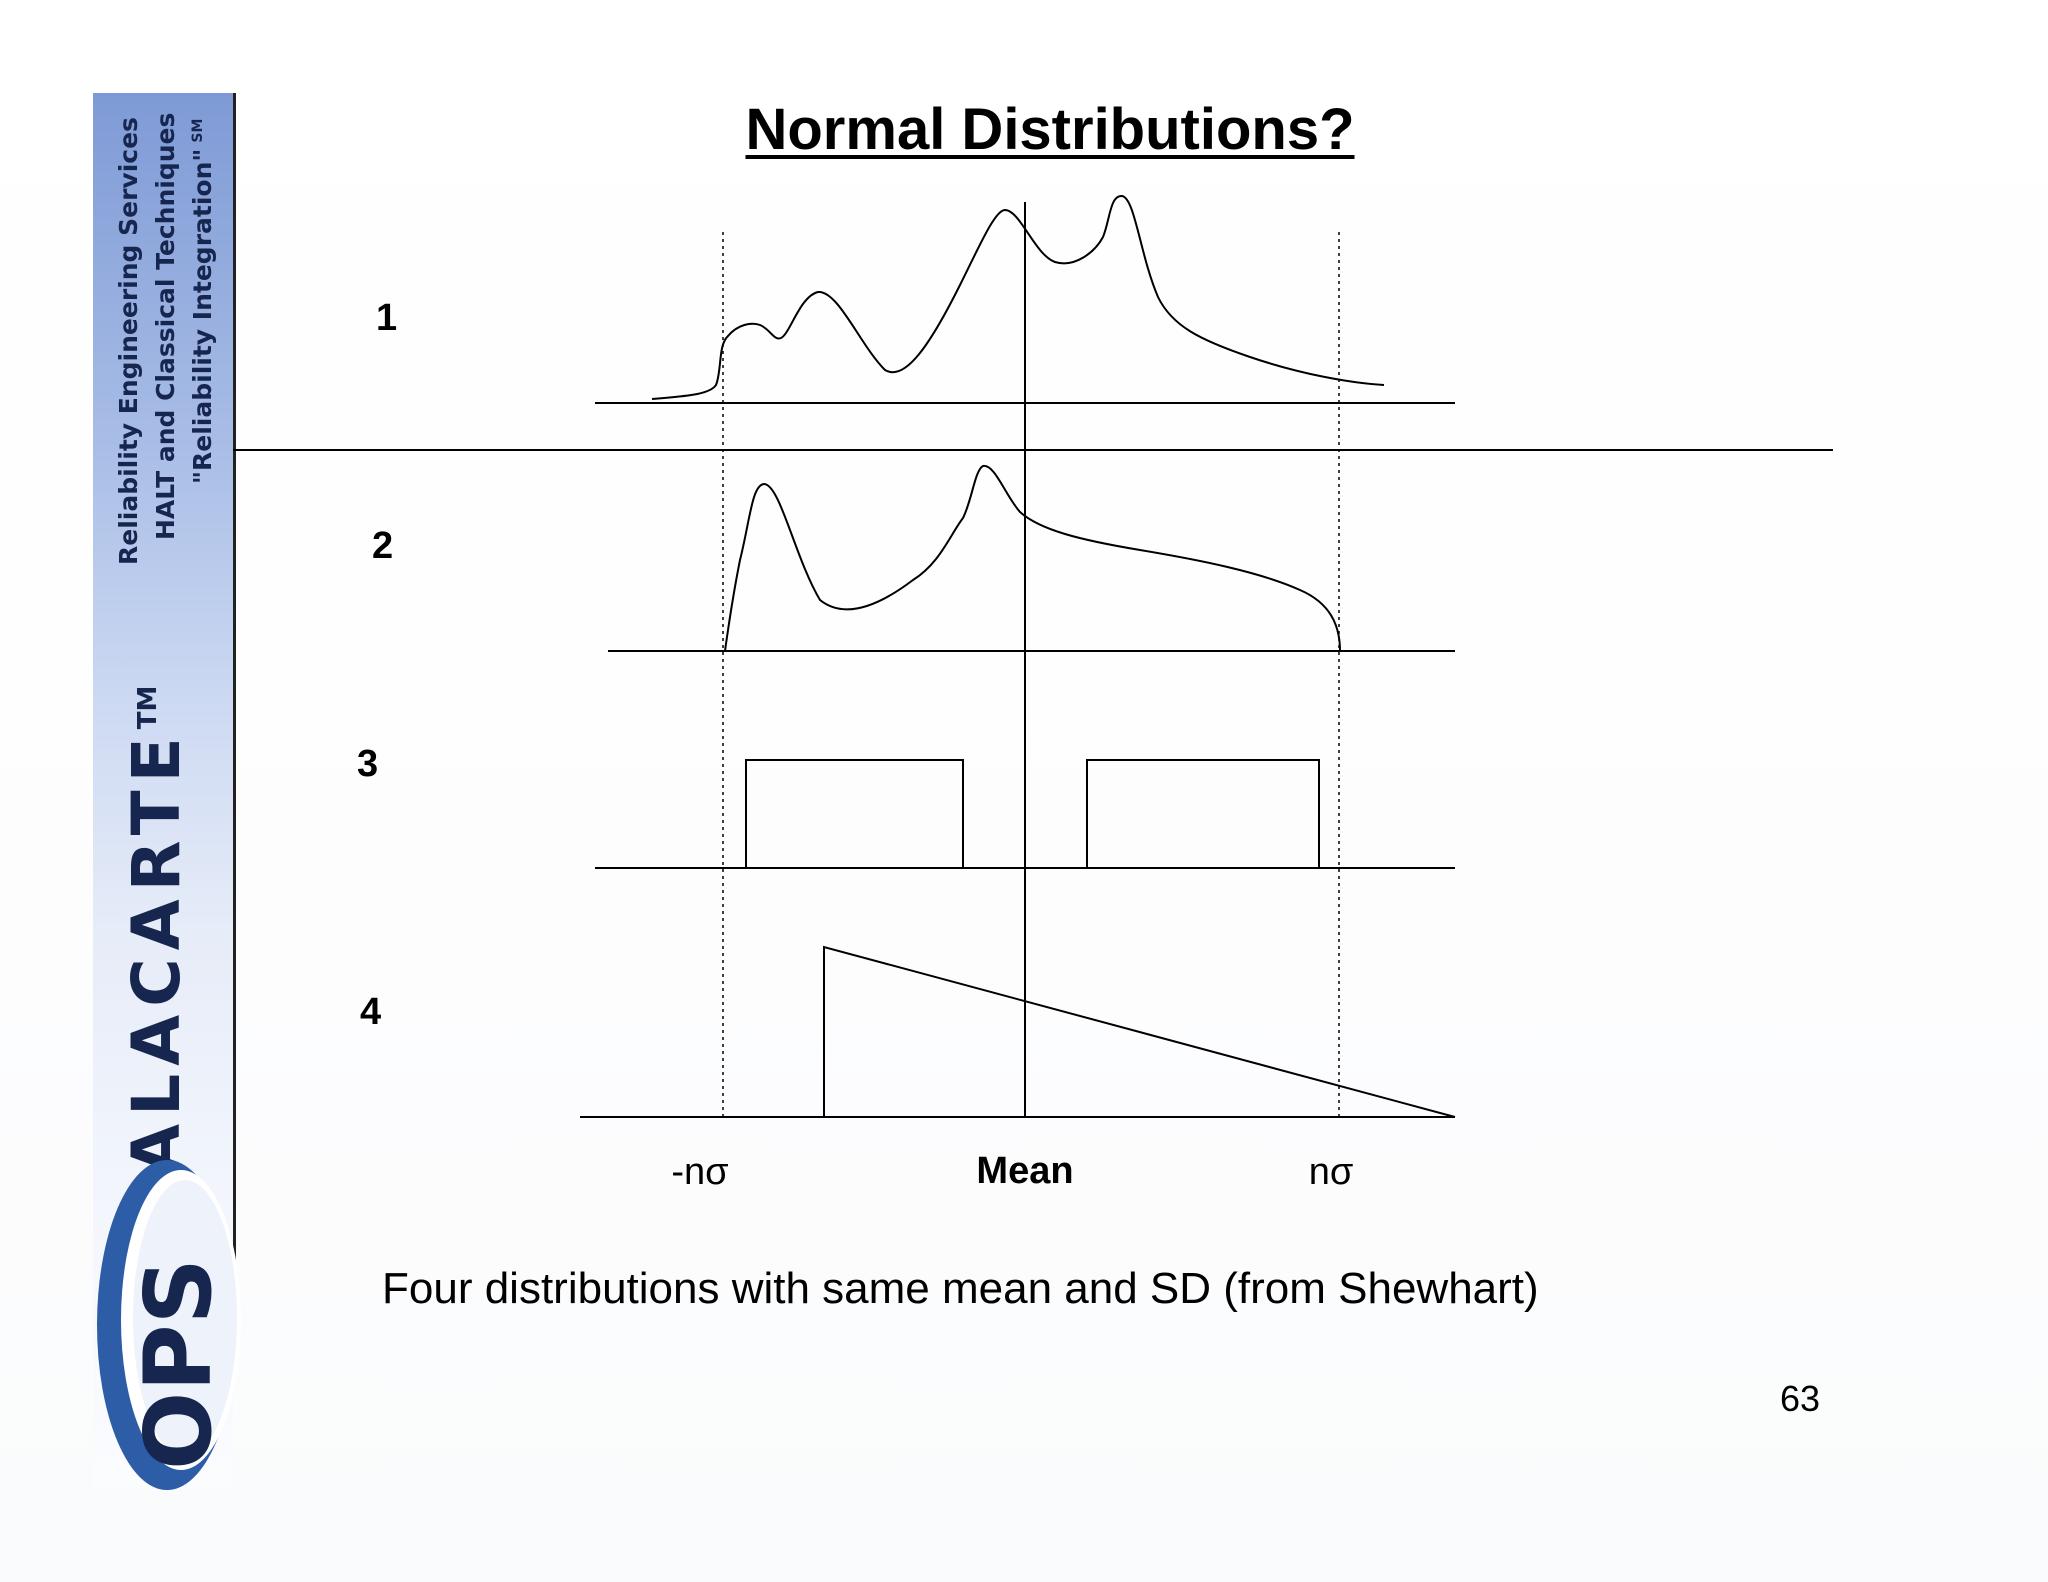 This screenshot has height=1582, width=2048. What do you see at coordinates (178, 1364) in the screenshot?
I see `logo-text: OPS` at bounding box center [178, 1364].